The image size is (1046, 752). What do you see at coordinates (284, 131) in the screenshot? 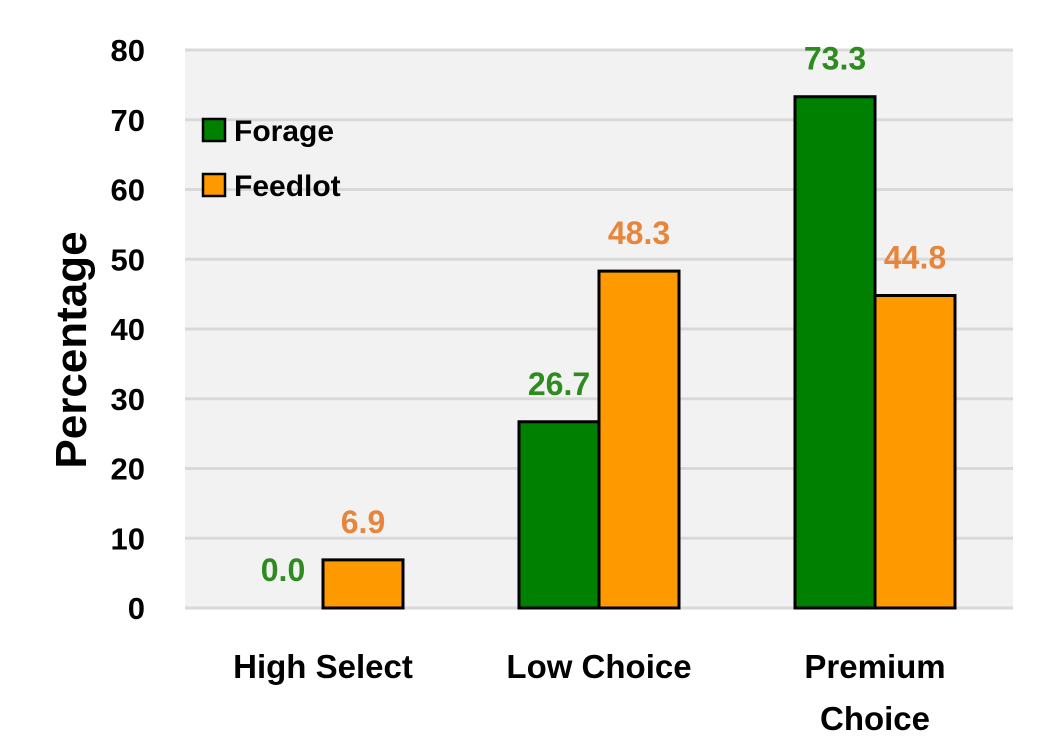
I see `legend-label-forage: Forage` at bounding box center [284, 131].